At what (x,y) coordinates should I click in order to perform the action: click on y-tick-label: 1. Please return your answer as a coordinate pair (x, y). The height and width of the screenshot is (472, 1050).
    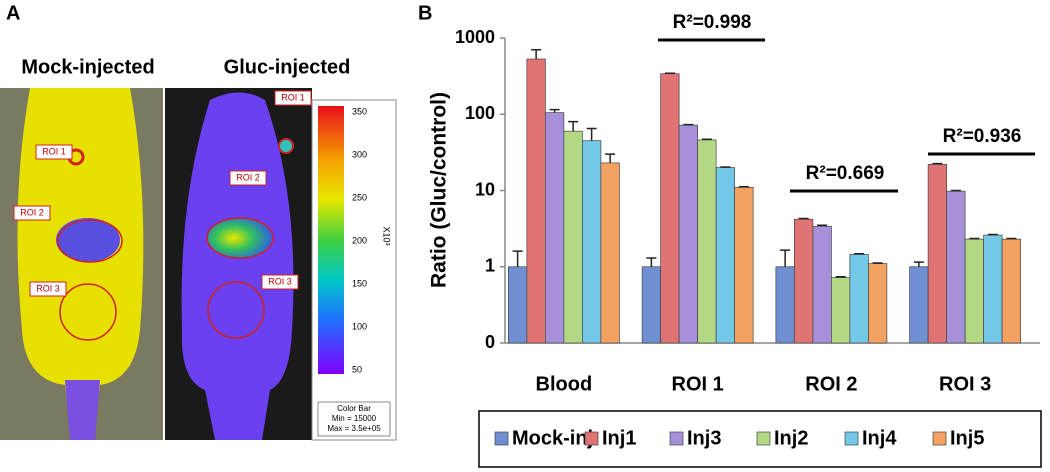
    Looking at the image, I should click on (490, 266).